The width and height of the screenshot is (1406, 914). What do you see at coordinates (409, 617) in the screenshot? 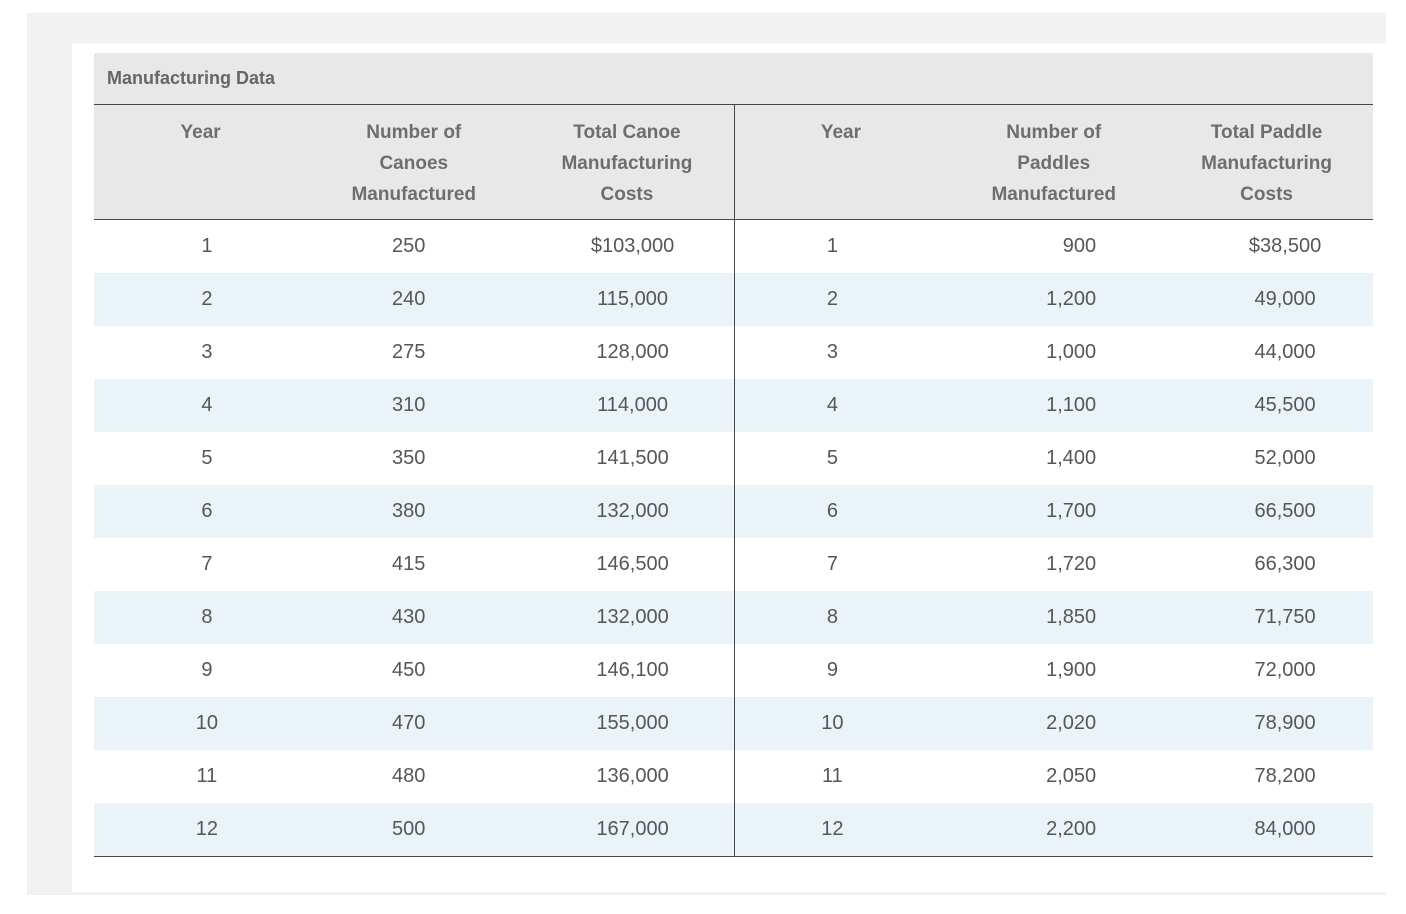
I see `table-cell: 430` at bounding box center [409, 617].